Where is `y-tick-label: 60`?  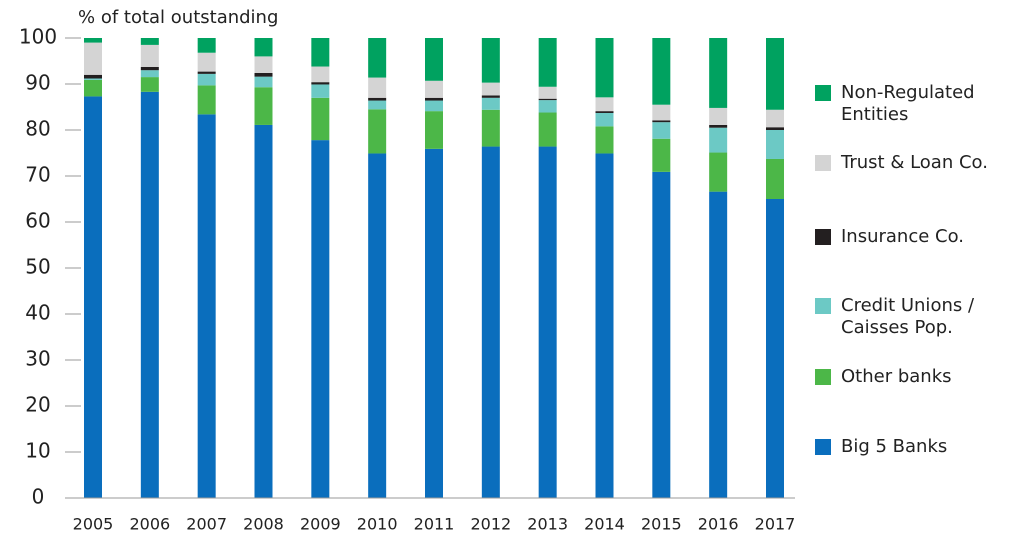
y-tick-label: 60 is located at coordinates (37, 221).